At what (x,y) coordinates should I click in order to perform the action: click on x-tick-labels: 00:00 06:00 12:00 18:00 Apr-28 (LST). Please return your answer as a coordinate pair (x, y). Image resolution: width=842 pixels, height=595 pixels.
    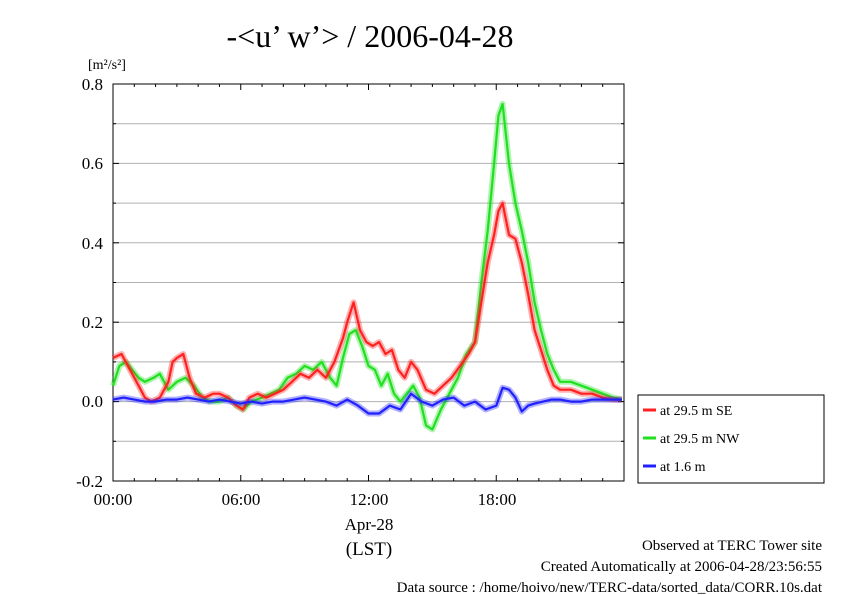
    Looking at the image, I should click on (305, 525).